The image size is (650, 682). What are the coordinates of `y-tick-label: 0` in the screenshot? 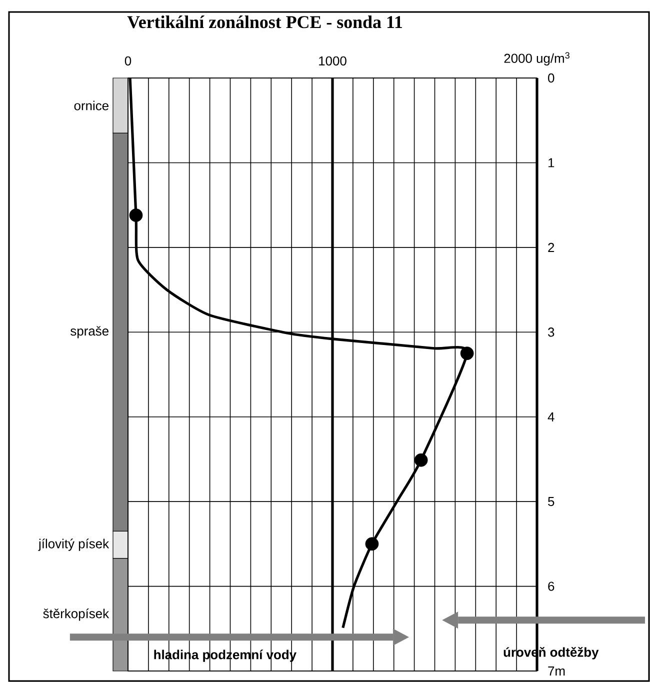 It's located at (551, 78).